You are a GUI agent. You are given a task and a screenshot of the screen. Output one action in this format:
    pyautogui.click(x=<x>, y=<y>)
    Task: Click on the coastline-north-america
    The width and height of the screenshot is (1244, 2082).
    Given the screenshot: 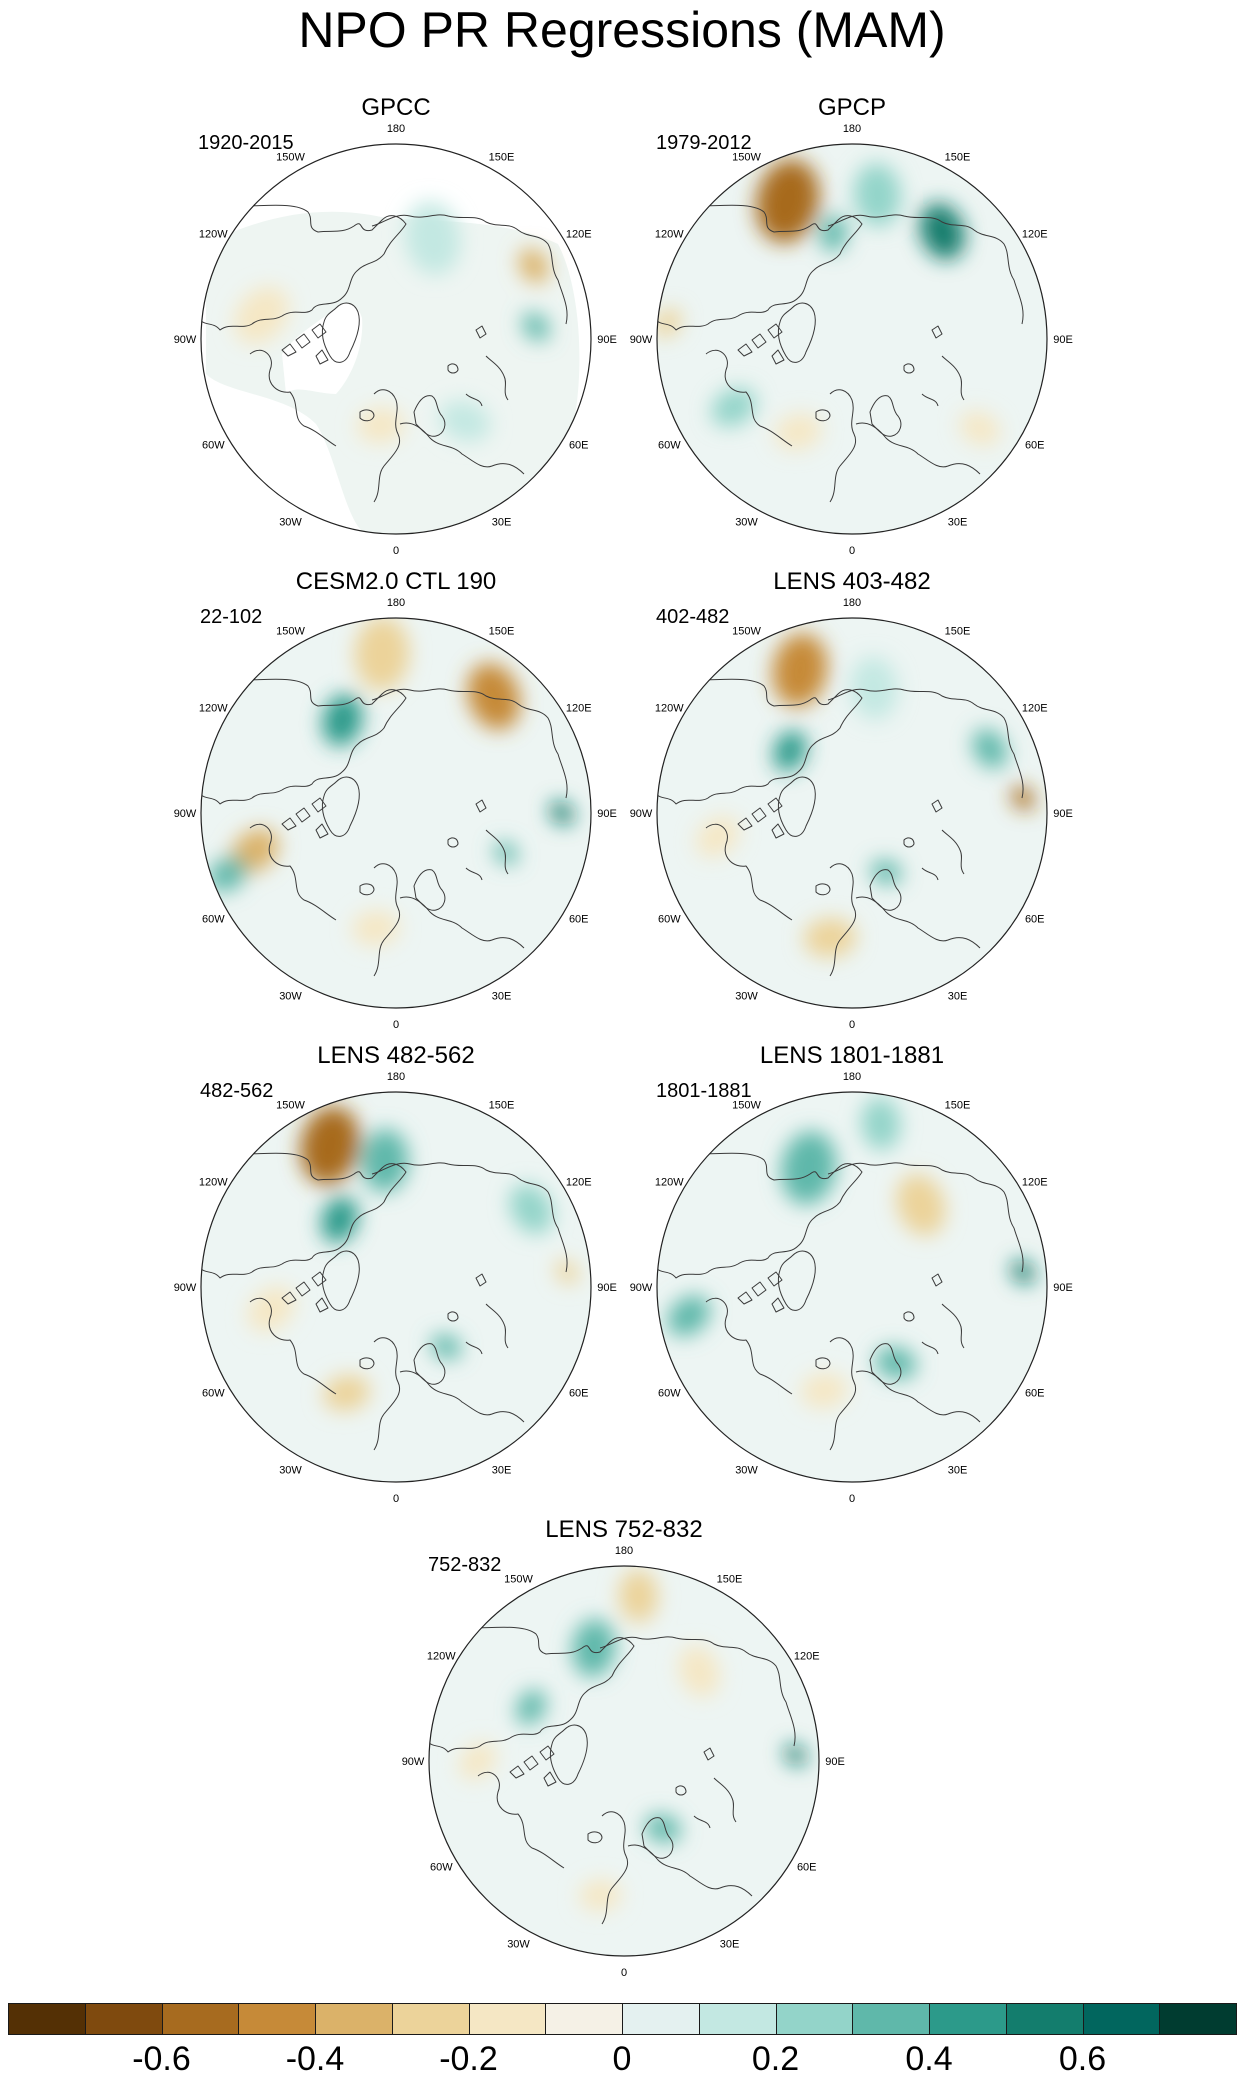 What is the action you would take?
    pyautogui.click(x=760, y=741)
    